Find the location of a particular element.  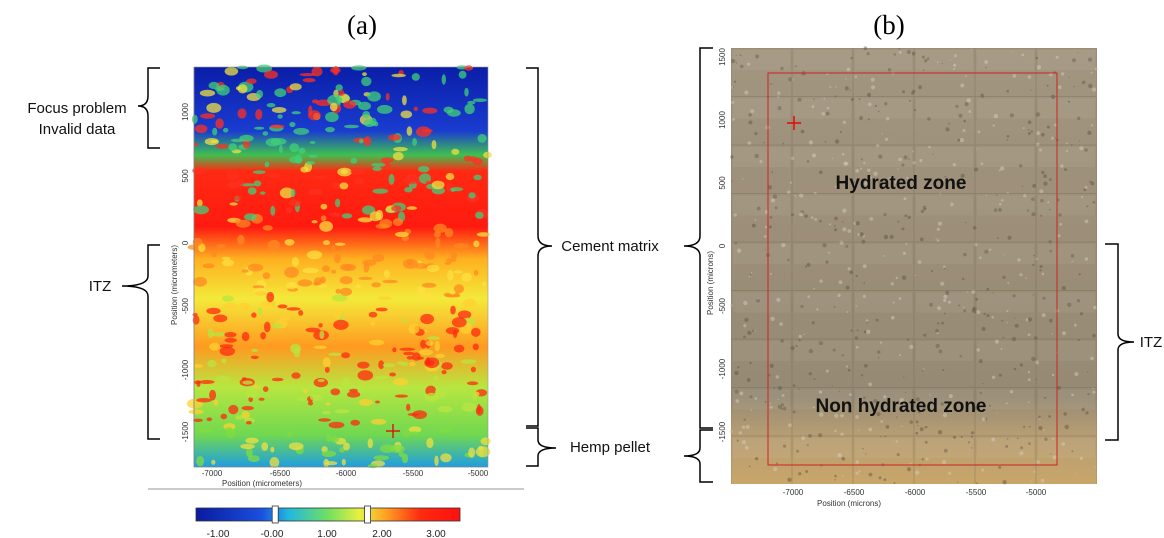

colorbar: -1.00 -0.00 1.00 2.00 3.00 is located at coordinates (328, 521).